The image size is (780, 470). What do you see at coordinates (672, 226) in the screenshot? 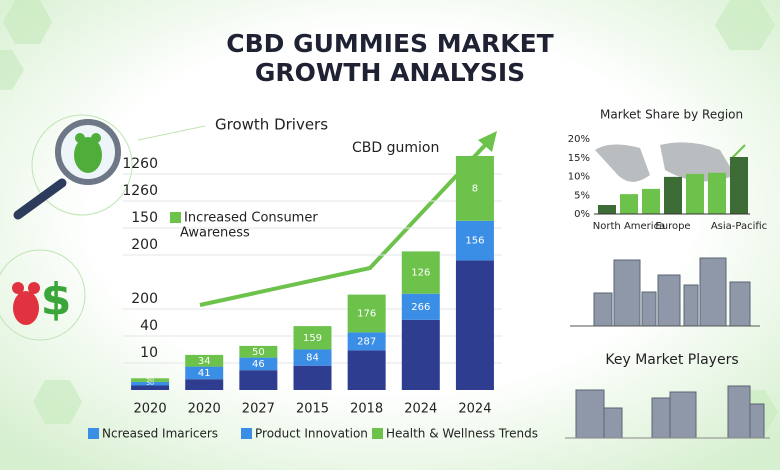
I see `x-tick-label: Europe` at bounding box center [672, 226].